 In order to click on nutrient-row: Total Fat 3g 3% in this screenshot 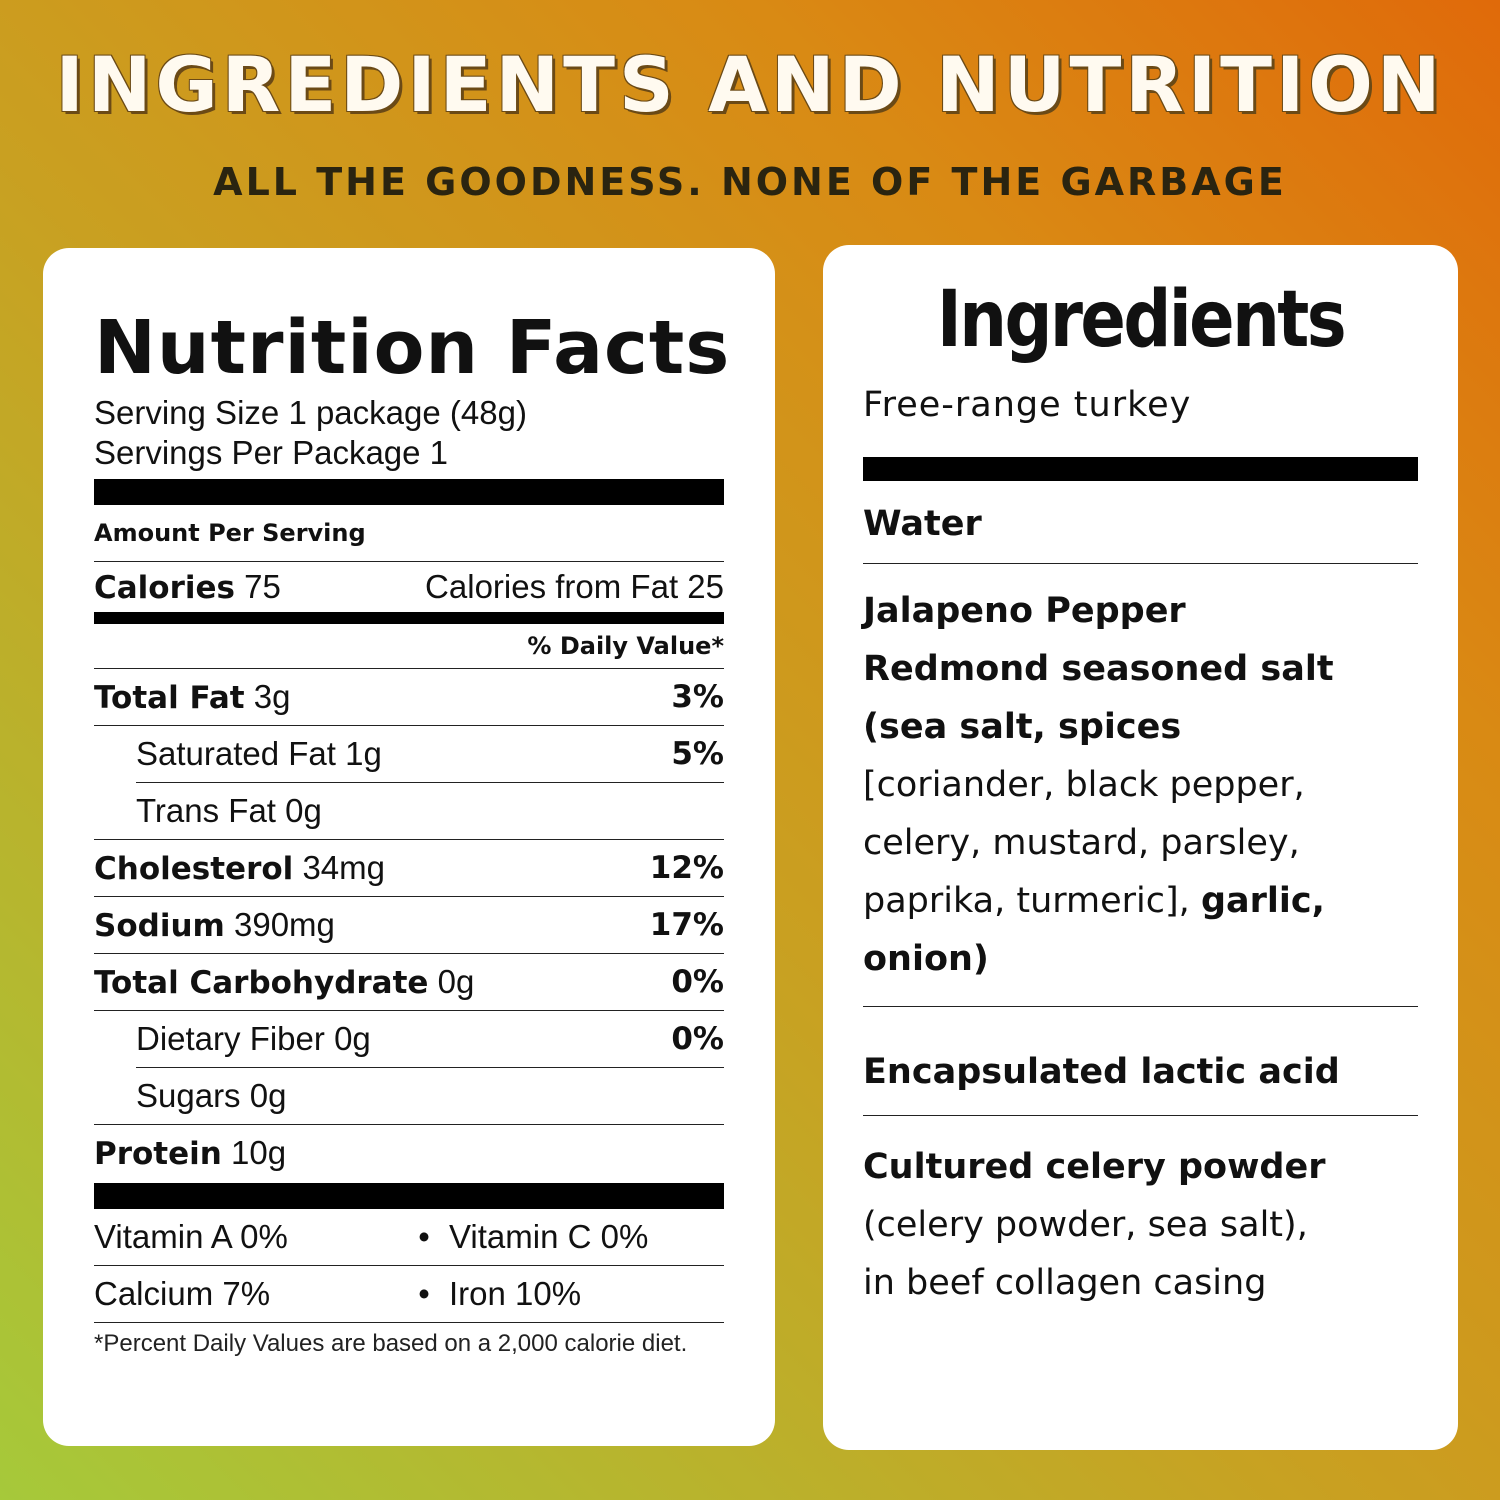, I will do `click(409, 697)`.